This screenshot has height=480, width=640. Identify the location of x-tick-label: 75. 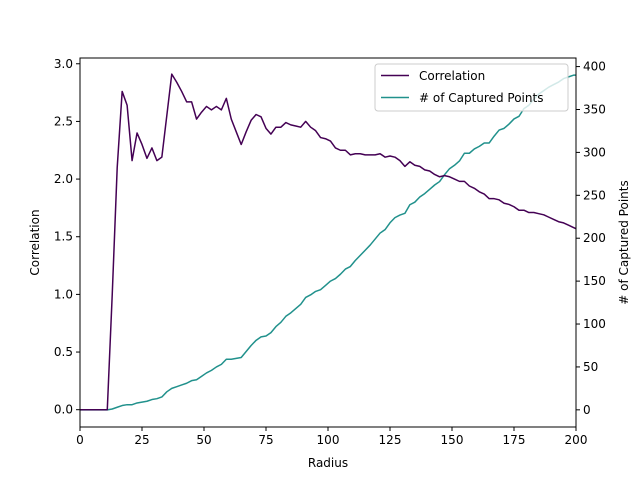
(265, 440).